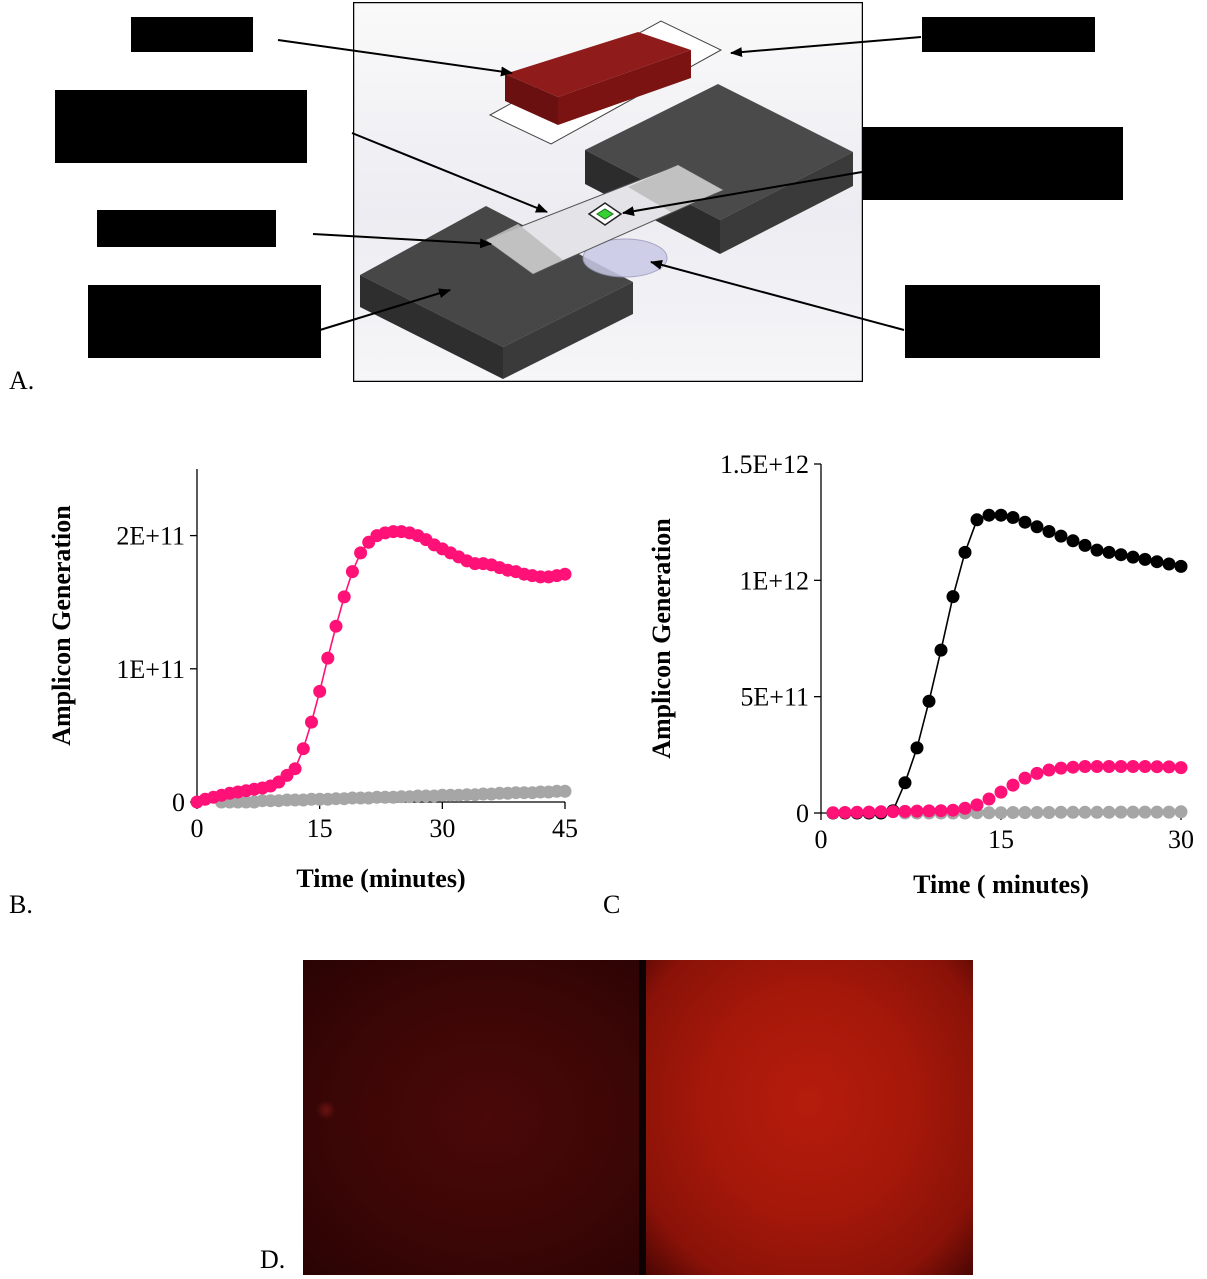  I want to click on x-axis-label: Time ( minutes), so click(1001, 884).